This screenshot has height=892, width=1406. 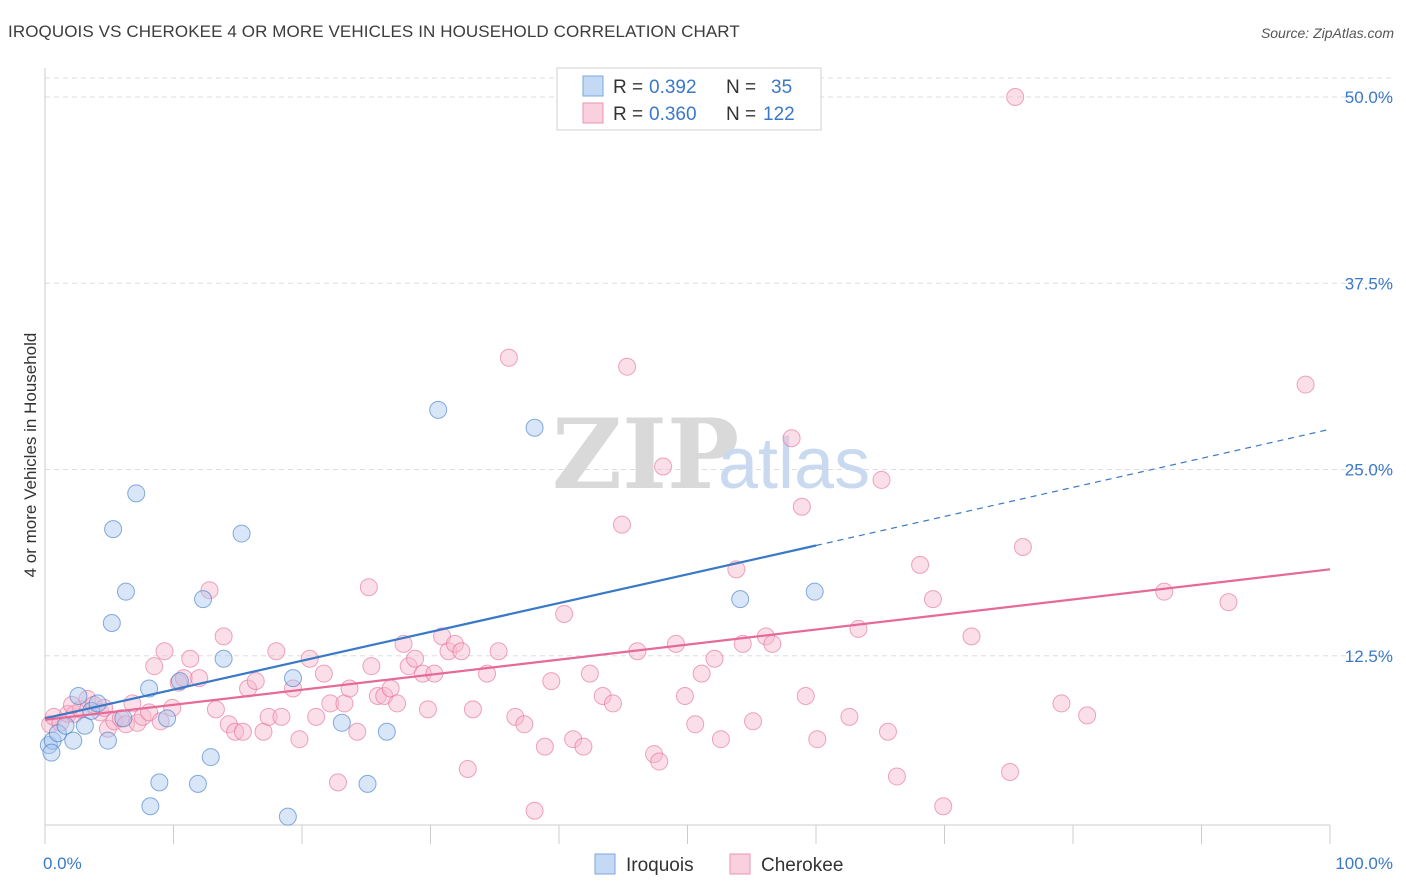 I want to click on x-tick-label: 0.0%, so click(x=62, y=863).